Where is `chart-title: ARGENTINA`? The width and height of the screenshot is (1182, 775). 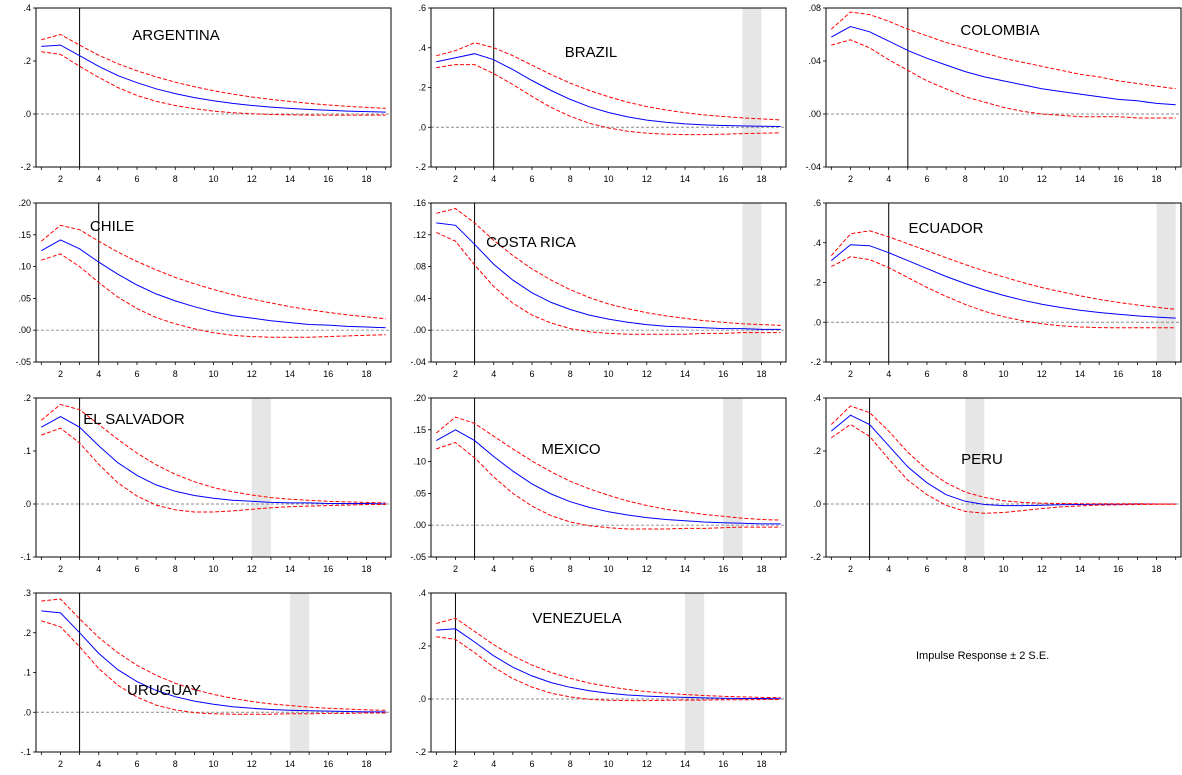
chart-title: ARGENTINA is located at coordinates (176, 35).